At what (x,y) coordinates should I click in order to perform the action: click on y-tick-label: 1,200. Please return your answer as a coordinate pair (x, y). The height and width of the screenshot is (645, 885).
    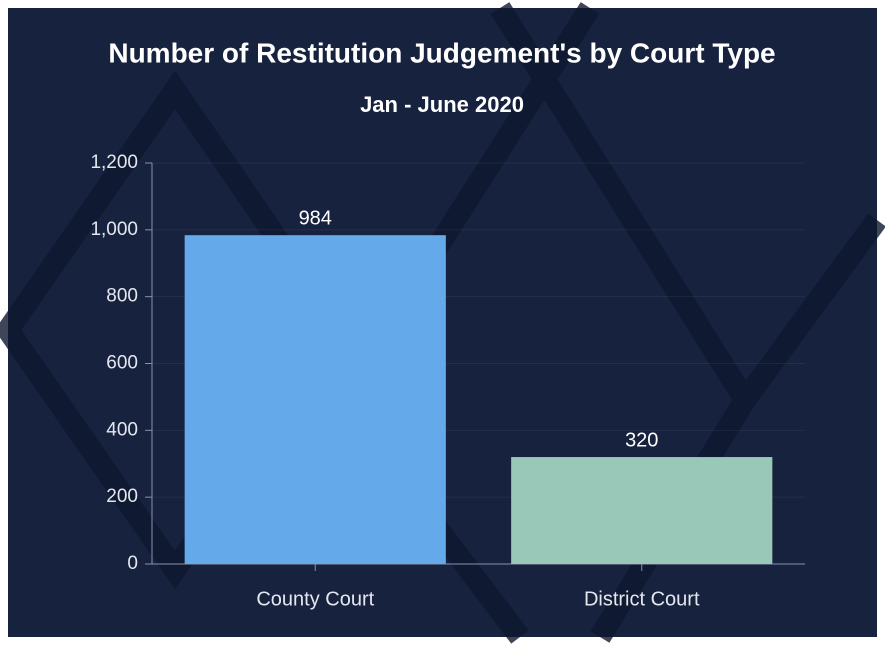
    Looking at the image, I should click on (114, 162).